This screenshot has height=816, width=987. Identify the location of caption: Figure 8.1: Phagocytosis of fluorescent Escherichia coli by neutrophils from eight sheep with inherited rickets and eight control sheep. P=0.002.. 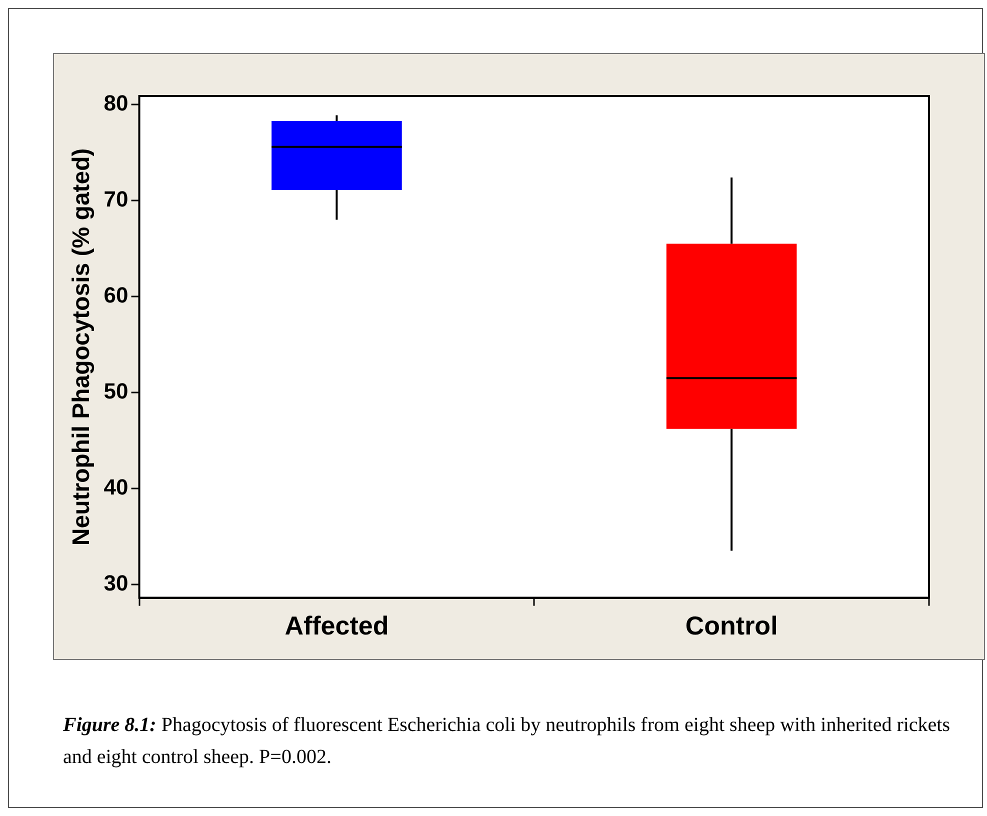
(506, 741).